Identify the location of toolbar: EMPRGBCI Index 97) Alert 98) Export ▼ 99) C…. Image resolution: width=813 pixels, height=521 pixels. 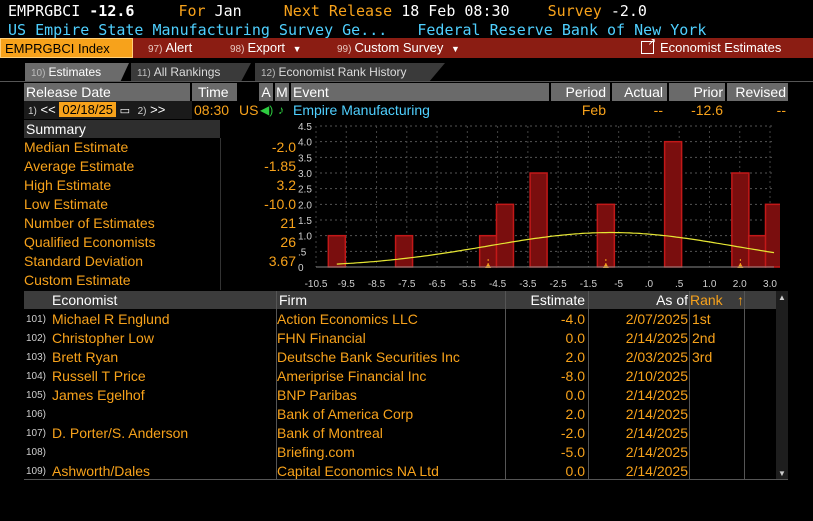
(406, 48).